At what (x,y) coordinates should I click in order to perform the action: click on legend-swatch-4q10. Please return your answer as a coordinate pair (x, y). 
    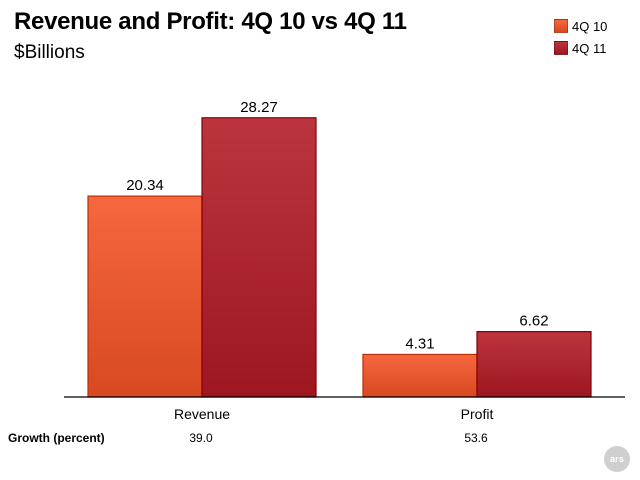
    Looking at the image, I should click on (561, 26).